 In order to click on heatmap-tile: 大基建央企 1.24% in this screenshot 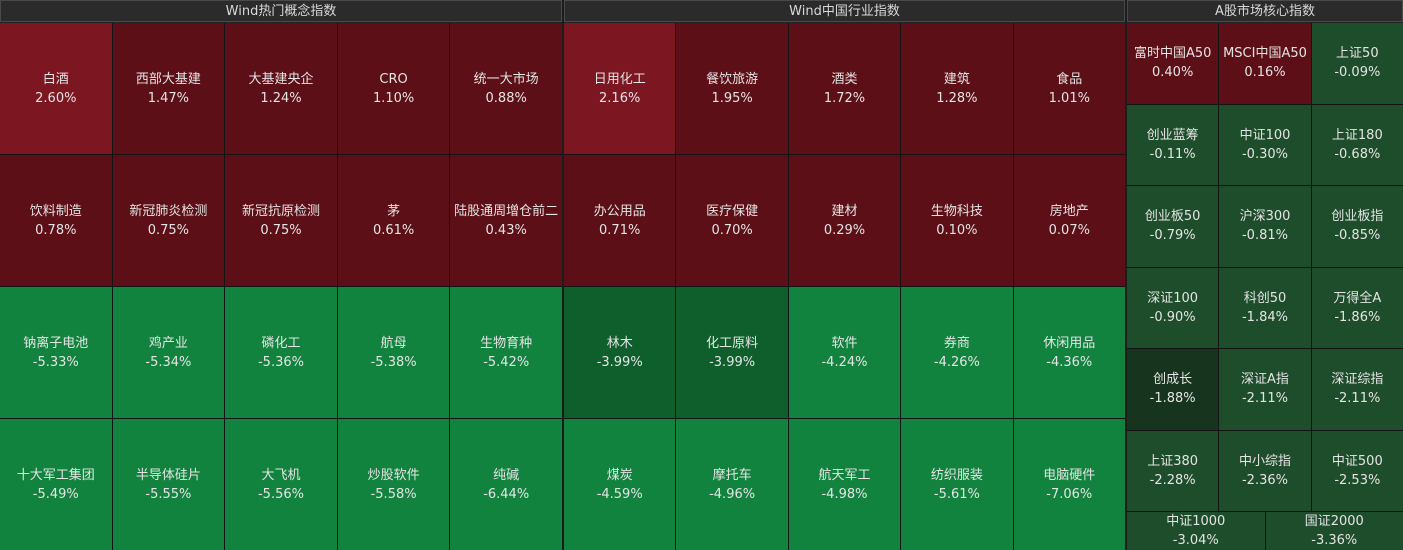, I will do `click(281, 88)`.